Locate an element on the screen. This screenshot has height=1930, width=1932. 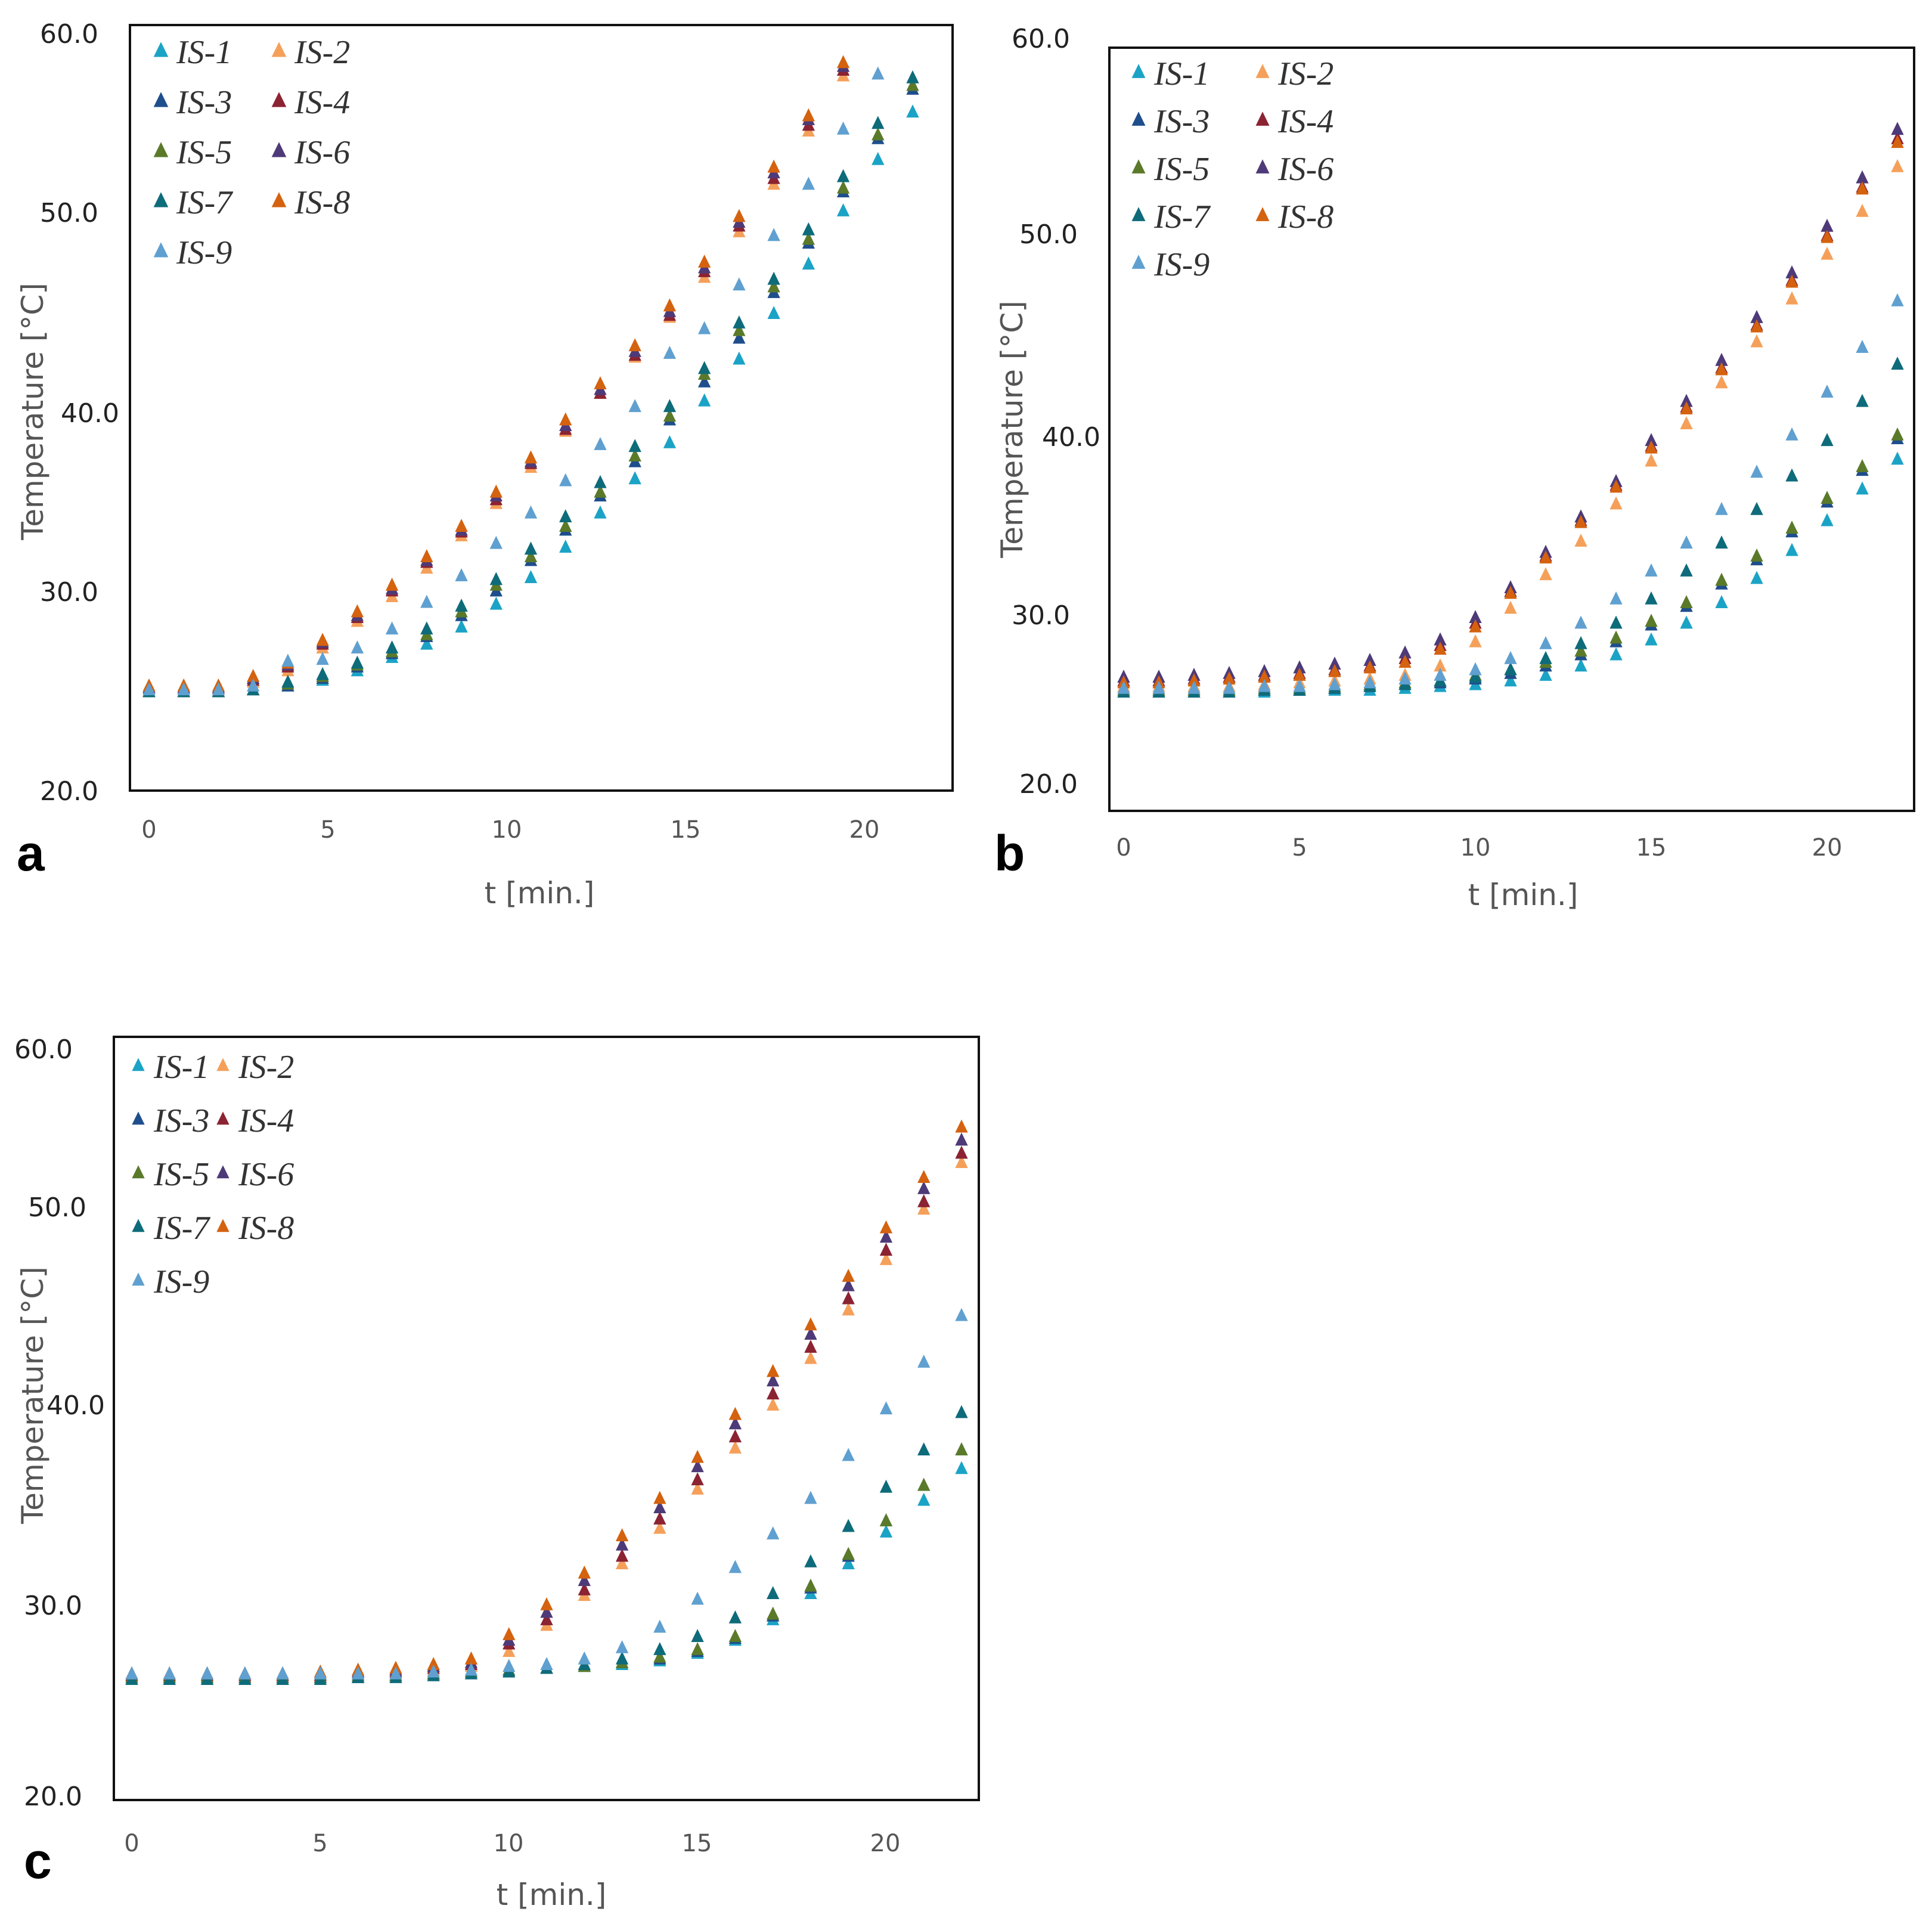
legend-label: IS-4 is located at coordinates (322, 102).